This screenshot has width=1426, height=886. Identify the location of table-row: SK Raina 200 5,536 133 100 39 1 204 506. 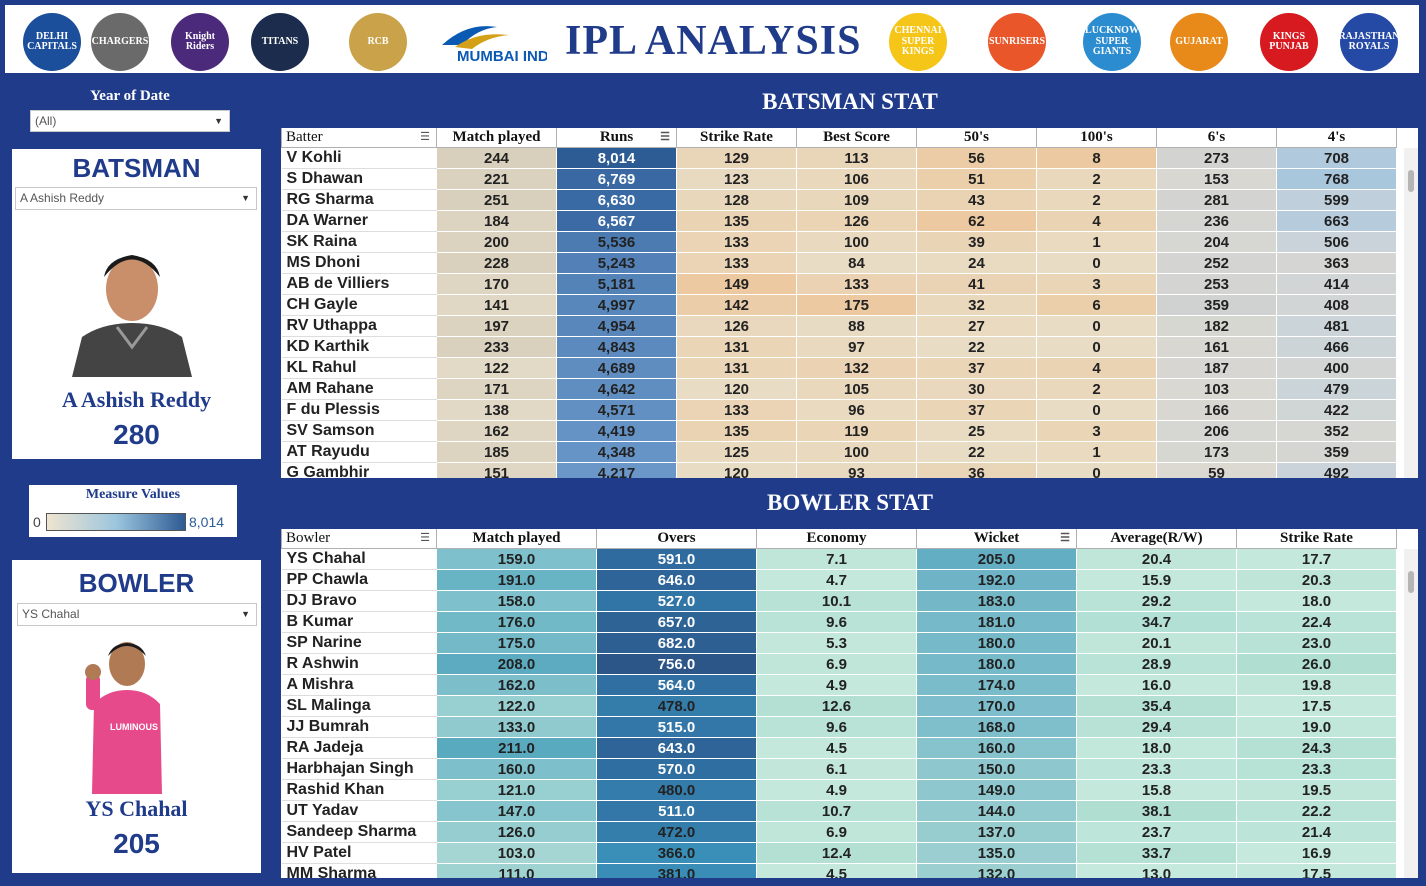
(839, 242).